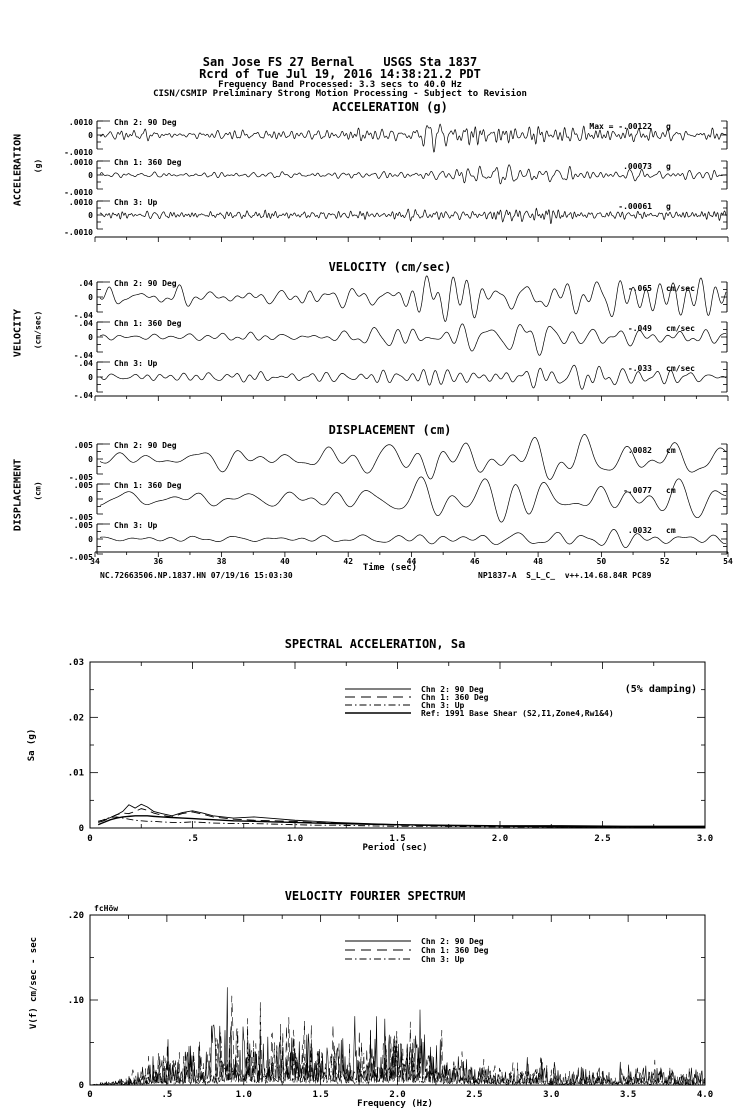 This screenshot has width=739, height=1115. What do you see at coordinates (640, 328) in the screenshot?
I see `svg-text: -.049` at bounding box center [640, 328].